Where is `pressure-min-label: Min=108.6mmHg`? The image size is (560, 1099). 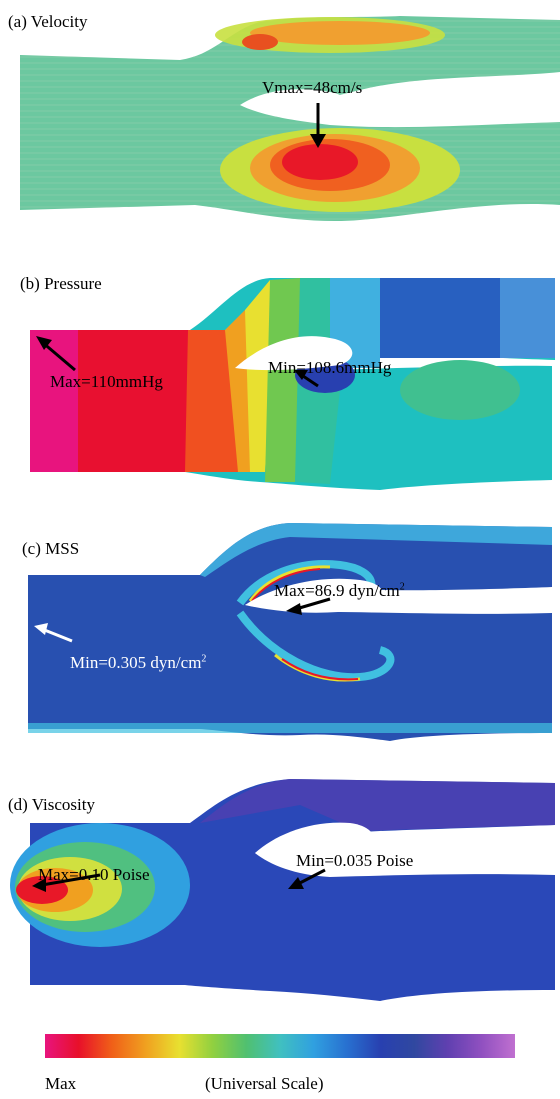
pressure-min-label: Min=108.6mmHg is located at coordinates (330, 367).